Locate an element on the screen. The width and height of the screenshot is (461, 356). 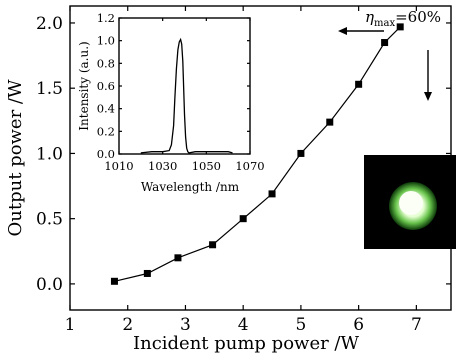
main-y-tick-label: 1.0 is located at coordinates (49, 154).